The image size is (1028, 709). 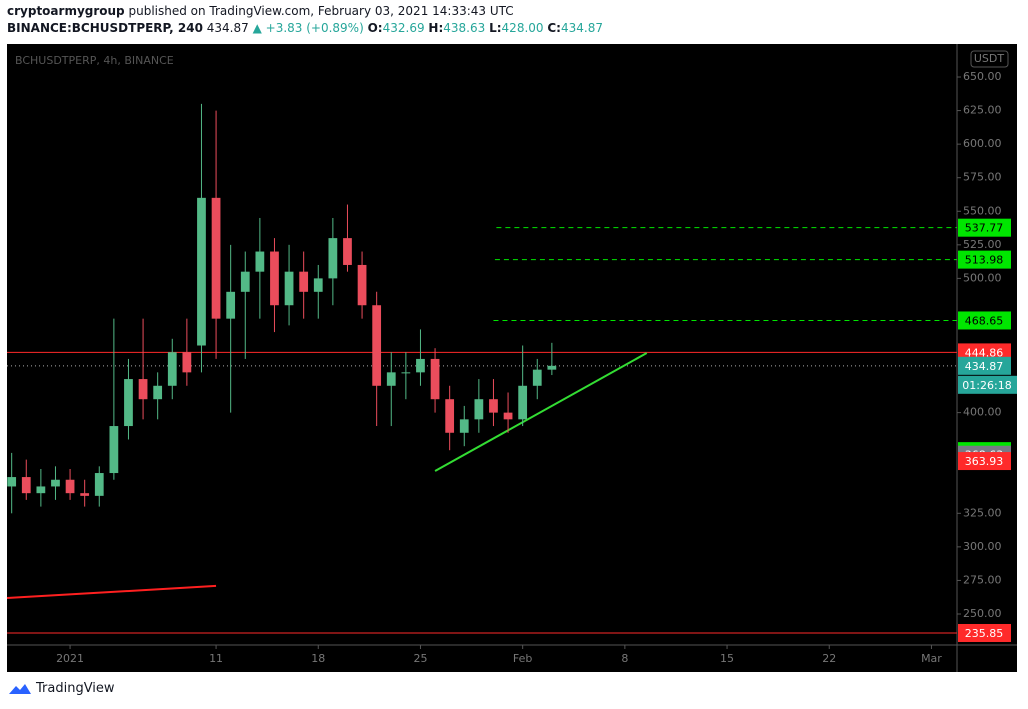 What do you see at coordinates (982, 177) in the screenshot?
I see `y-tick-label: 575.00` at bounding box center [982, 177].